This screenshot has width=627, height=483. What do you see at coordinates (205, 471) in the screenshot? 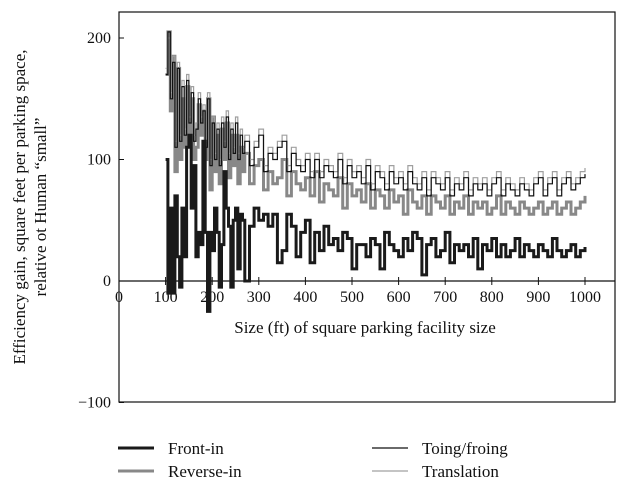
I see `legend-label: Reverse-in` at bounding box center [205, 471].